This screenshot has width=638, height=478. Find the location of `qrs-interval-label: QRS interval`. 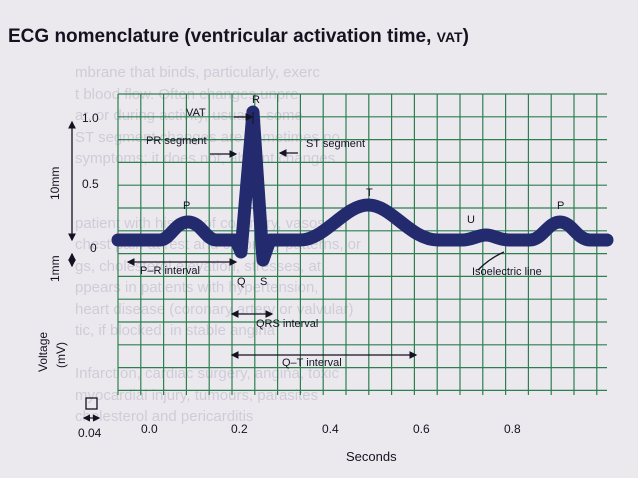

qrs-interval-label: QRS interval is located at coordinates (287, 324).